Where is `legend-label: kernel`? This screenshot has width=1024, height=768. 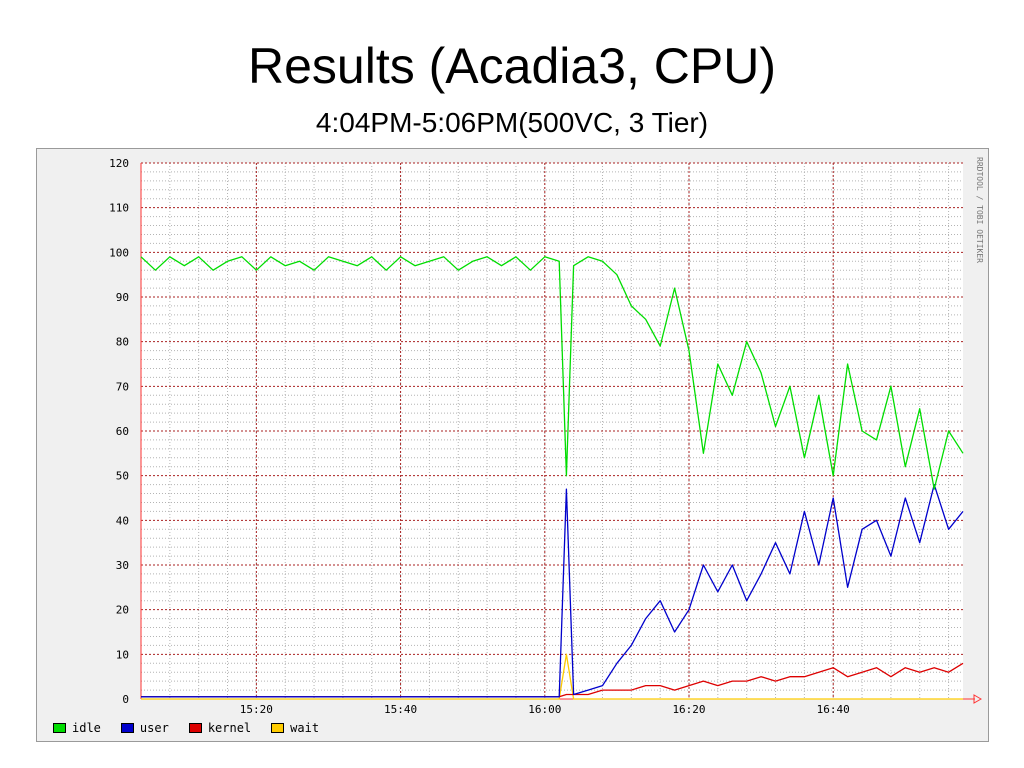 legend-label: kernel is located at coordinates (229, 728).